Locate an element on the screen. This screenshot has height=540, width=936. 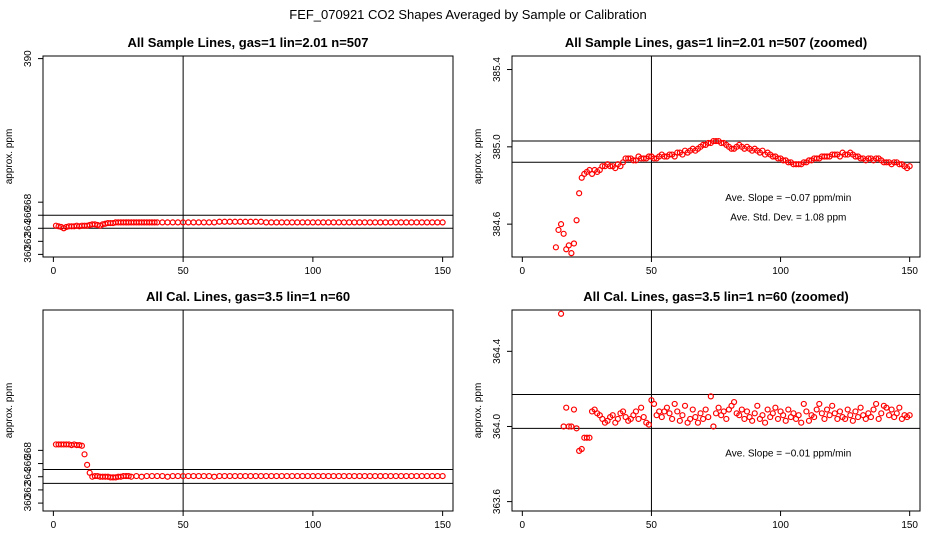
data-points is located at coordinates (249, 225).